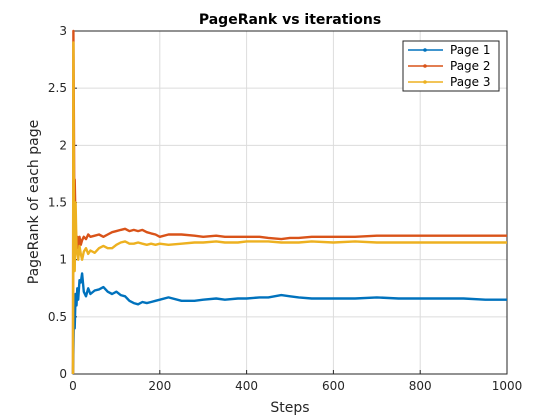 The width and height of the screenshot is (560, 420). Describe the element at coordinates (57, 88) in the screenshot. I see `y-tick-label: 2.5` at that location.